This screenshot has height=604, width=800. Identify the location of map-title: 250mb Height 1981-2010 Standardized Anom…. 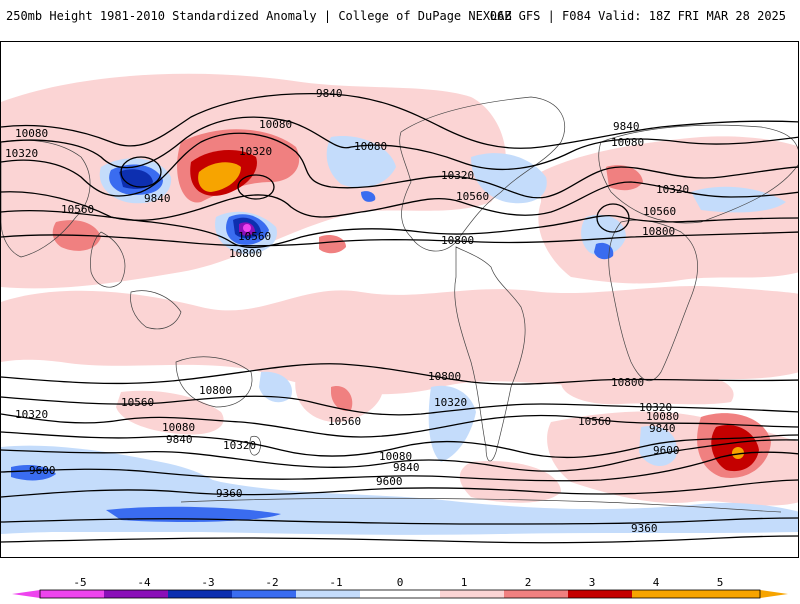
(259, 16).